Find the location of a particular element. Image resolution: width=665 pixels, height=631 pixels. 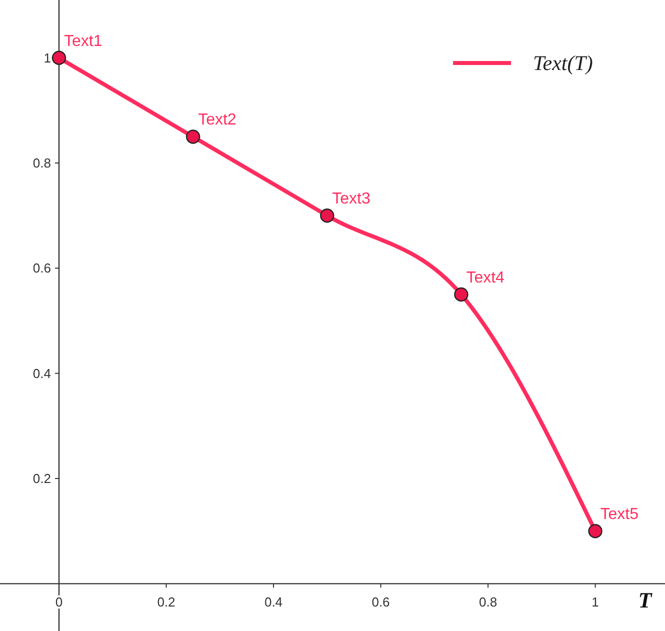

y-tick-label: 0.6 is located at coordinates (41, 268).